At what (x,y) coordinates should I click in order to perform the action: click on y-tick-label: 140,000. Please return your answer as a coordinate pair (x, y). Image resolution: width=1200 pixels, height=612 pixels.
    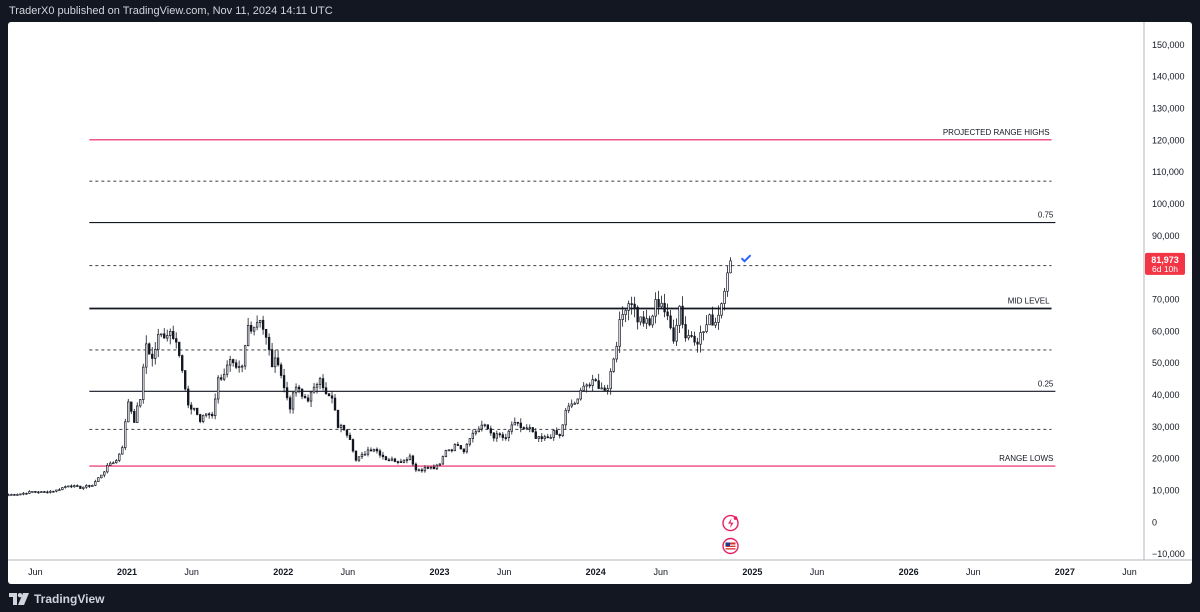
    Looking at the image, I should click on (1168, 77).